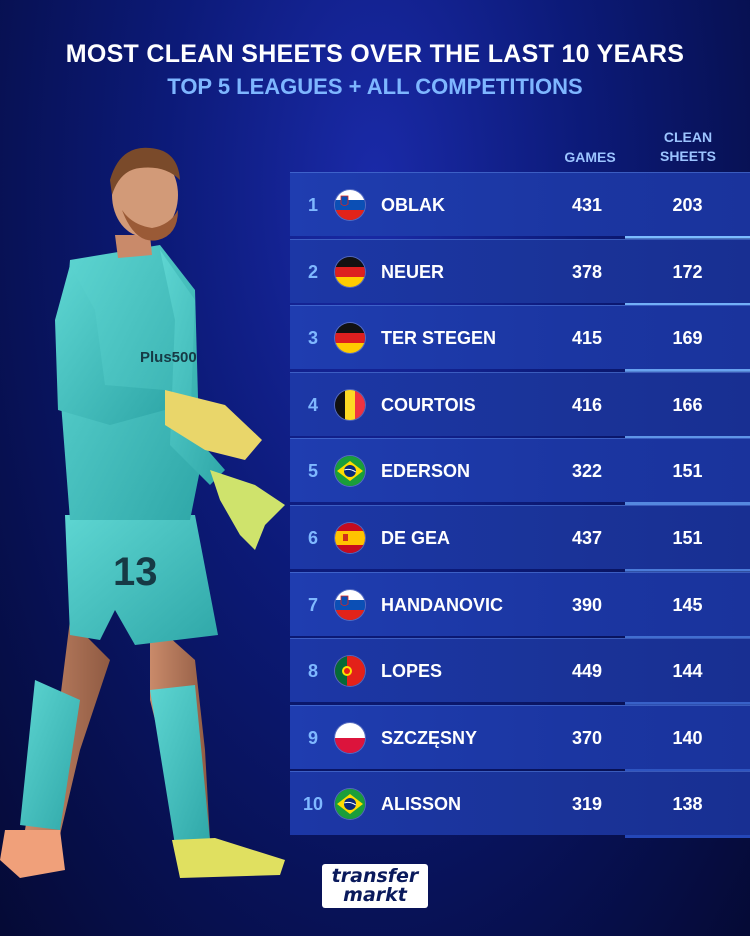 The image size is (750, 936). Describe the element at coordinates (412, 671) in the screenshot. I see `row-player-name: LOPES` at that location.